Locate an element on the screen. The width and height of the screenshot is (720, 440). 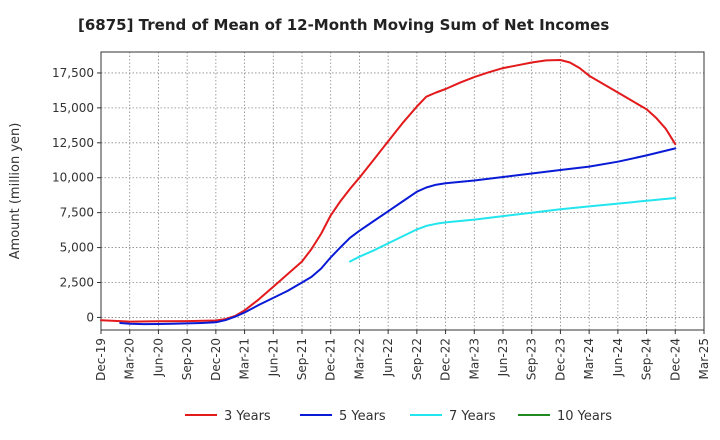
x-tick-label: Dec-20 is located at coordinates (216, 359).